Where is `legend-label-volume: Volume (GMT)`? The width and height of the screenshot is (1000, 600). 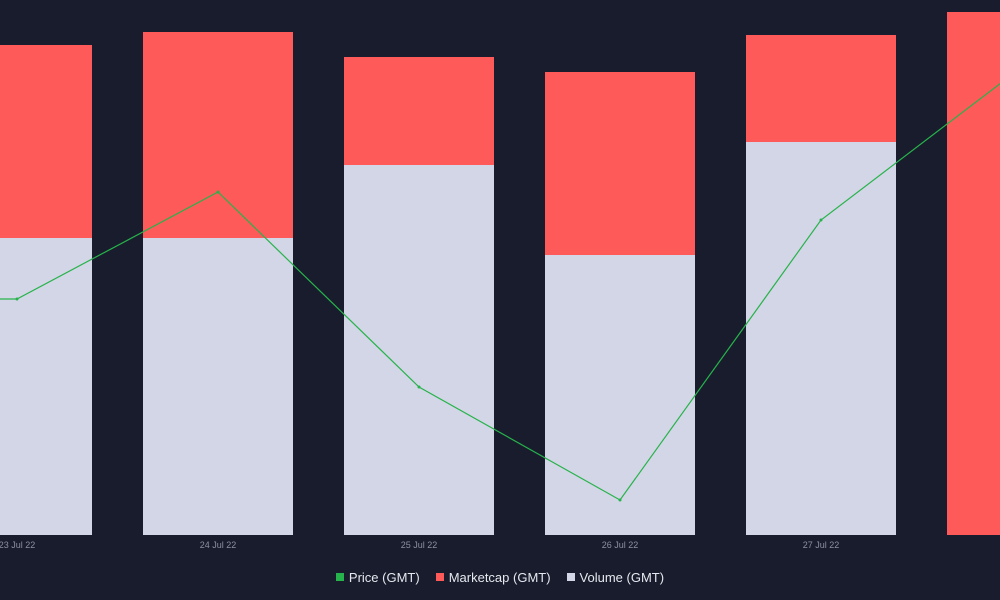 legend-label-volume: Volume (GMT) is located at coordinates (622, 577).